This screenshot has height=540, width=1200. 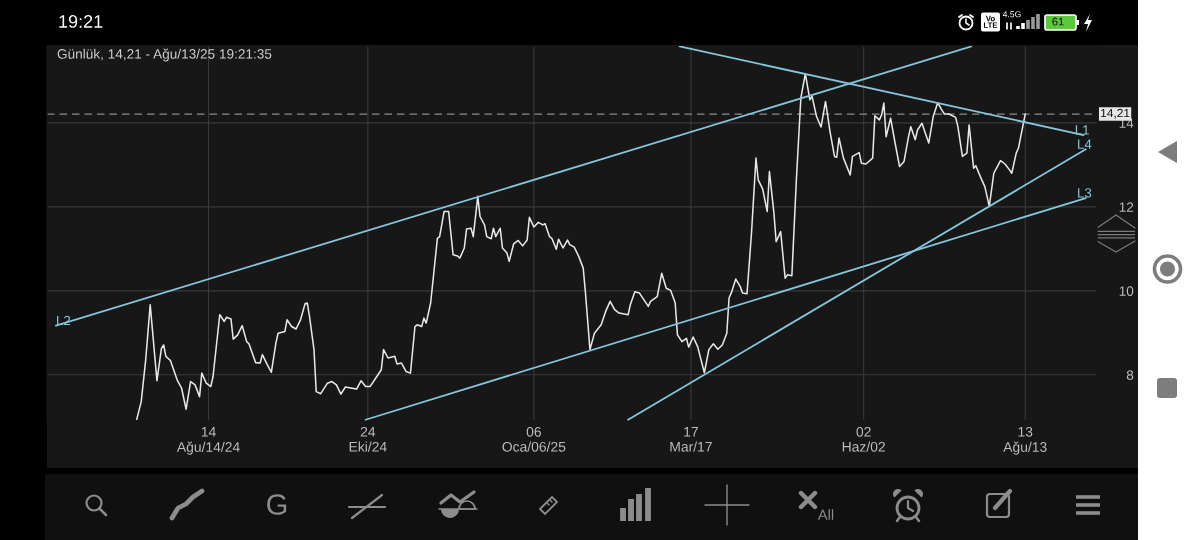 What do you see at coordinates (1085, 144) in the screenshot?
I see `series-label: L4` at bounding box center [1085, 144].